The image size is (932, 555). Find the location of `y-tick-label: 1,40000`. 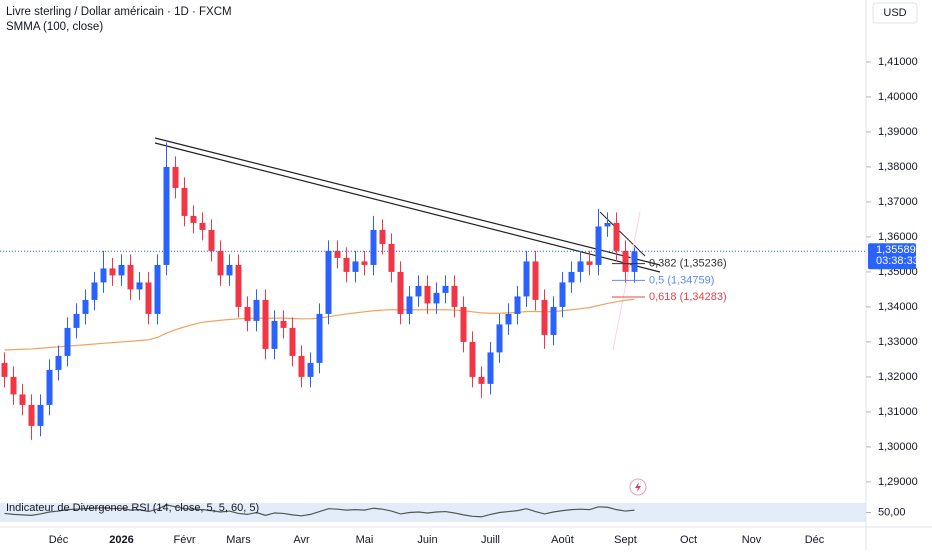

y-tick-label: 1,40000 is located at coordinates (898, 97).